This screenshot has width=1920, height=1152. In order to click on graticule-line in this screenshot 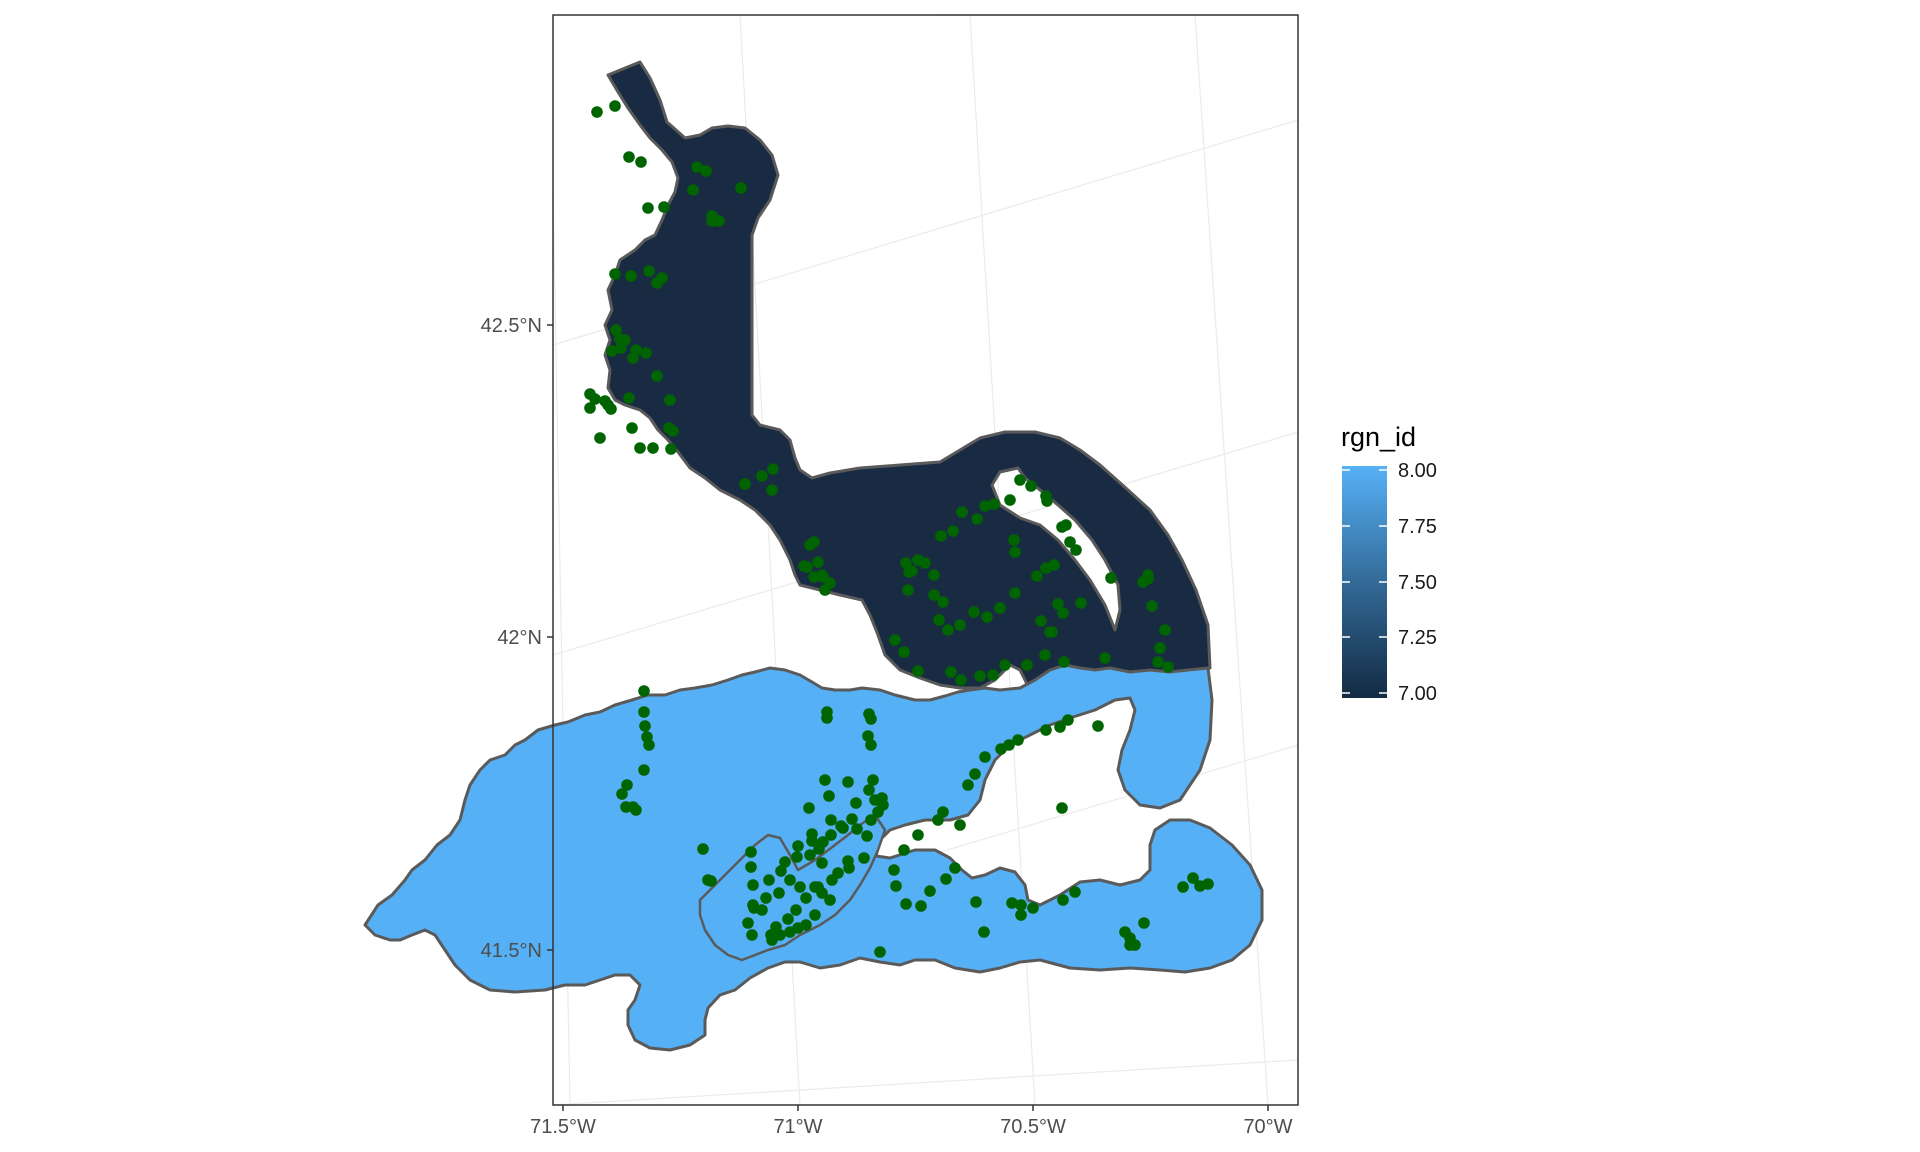, I will do `click(925, 1082)`.